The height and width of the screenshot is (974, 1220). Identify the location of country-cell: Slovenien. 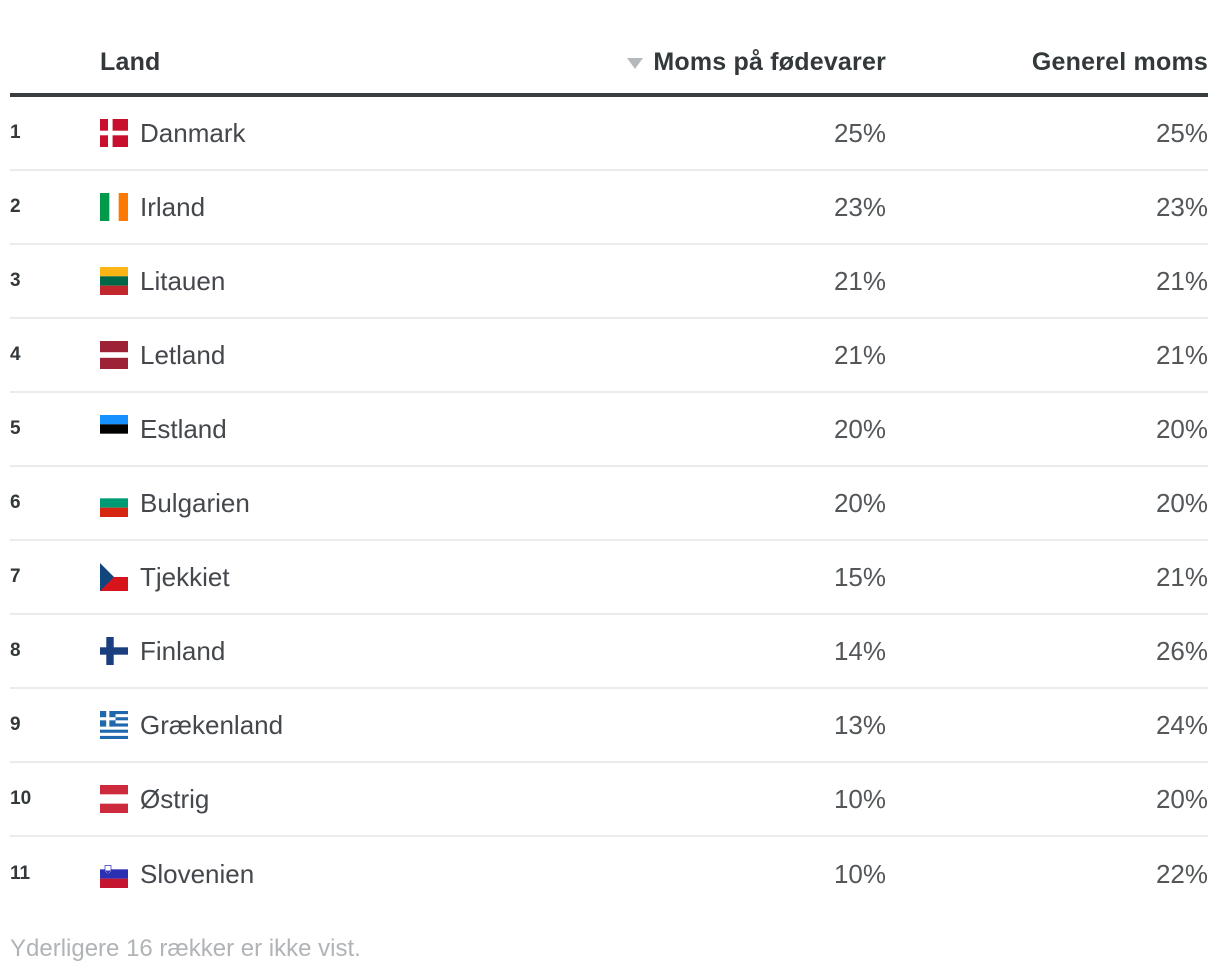
(330, 874).